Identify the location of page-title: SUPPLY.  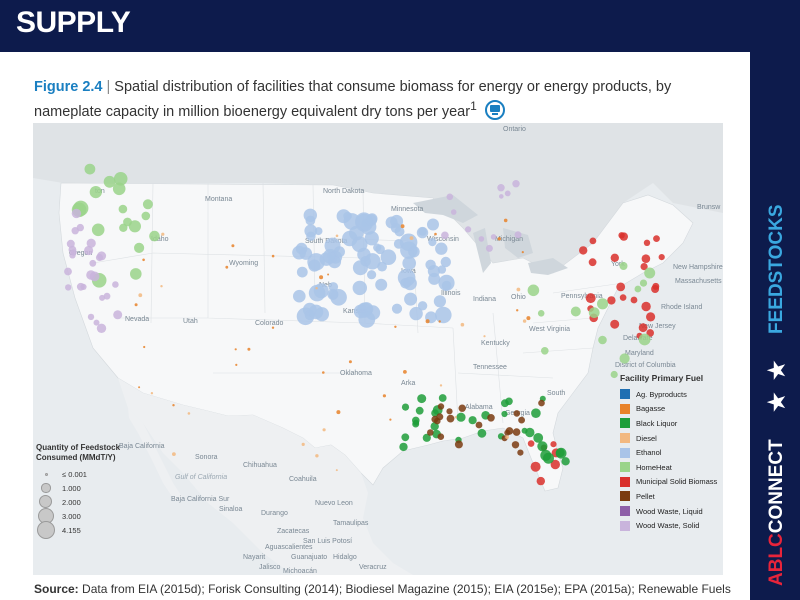
(73, 22).